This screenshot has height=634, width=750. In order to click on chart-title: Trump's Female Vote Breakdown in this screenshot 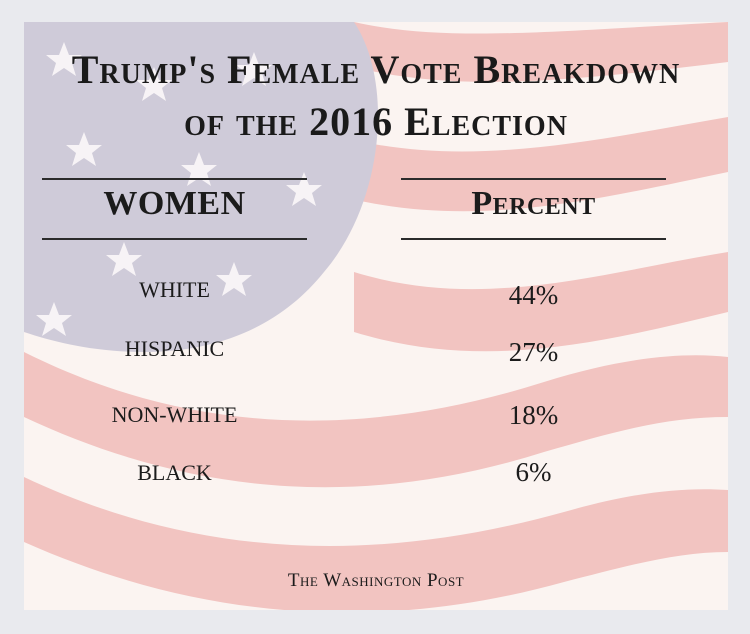, I will do `click(376, 69)`.